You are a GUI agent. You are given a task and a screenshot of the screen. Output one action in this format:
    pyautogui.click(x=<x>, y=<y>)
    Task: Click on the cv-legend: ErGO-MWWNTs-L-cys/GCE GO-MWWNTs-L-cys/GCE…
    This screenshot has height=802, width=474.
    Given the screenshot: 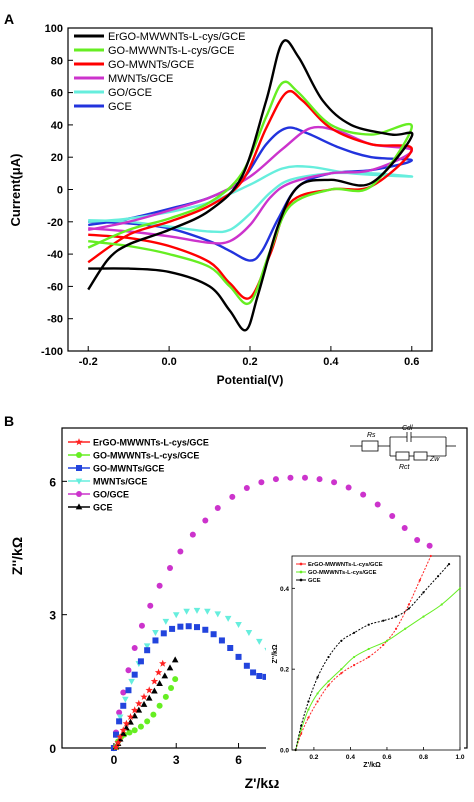 What is the action you would take?
    pyautogui.click(x=159, y=72)
    